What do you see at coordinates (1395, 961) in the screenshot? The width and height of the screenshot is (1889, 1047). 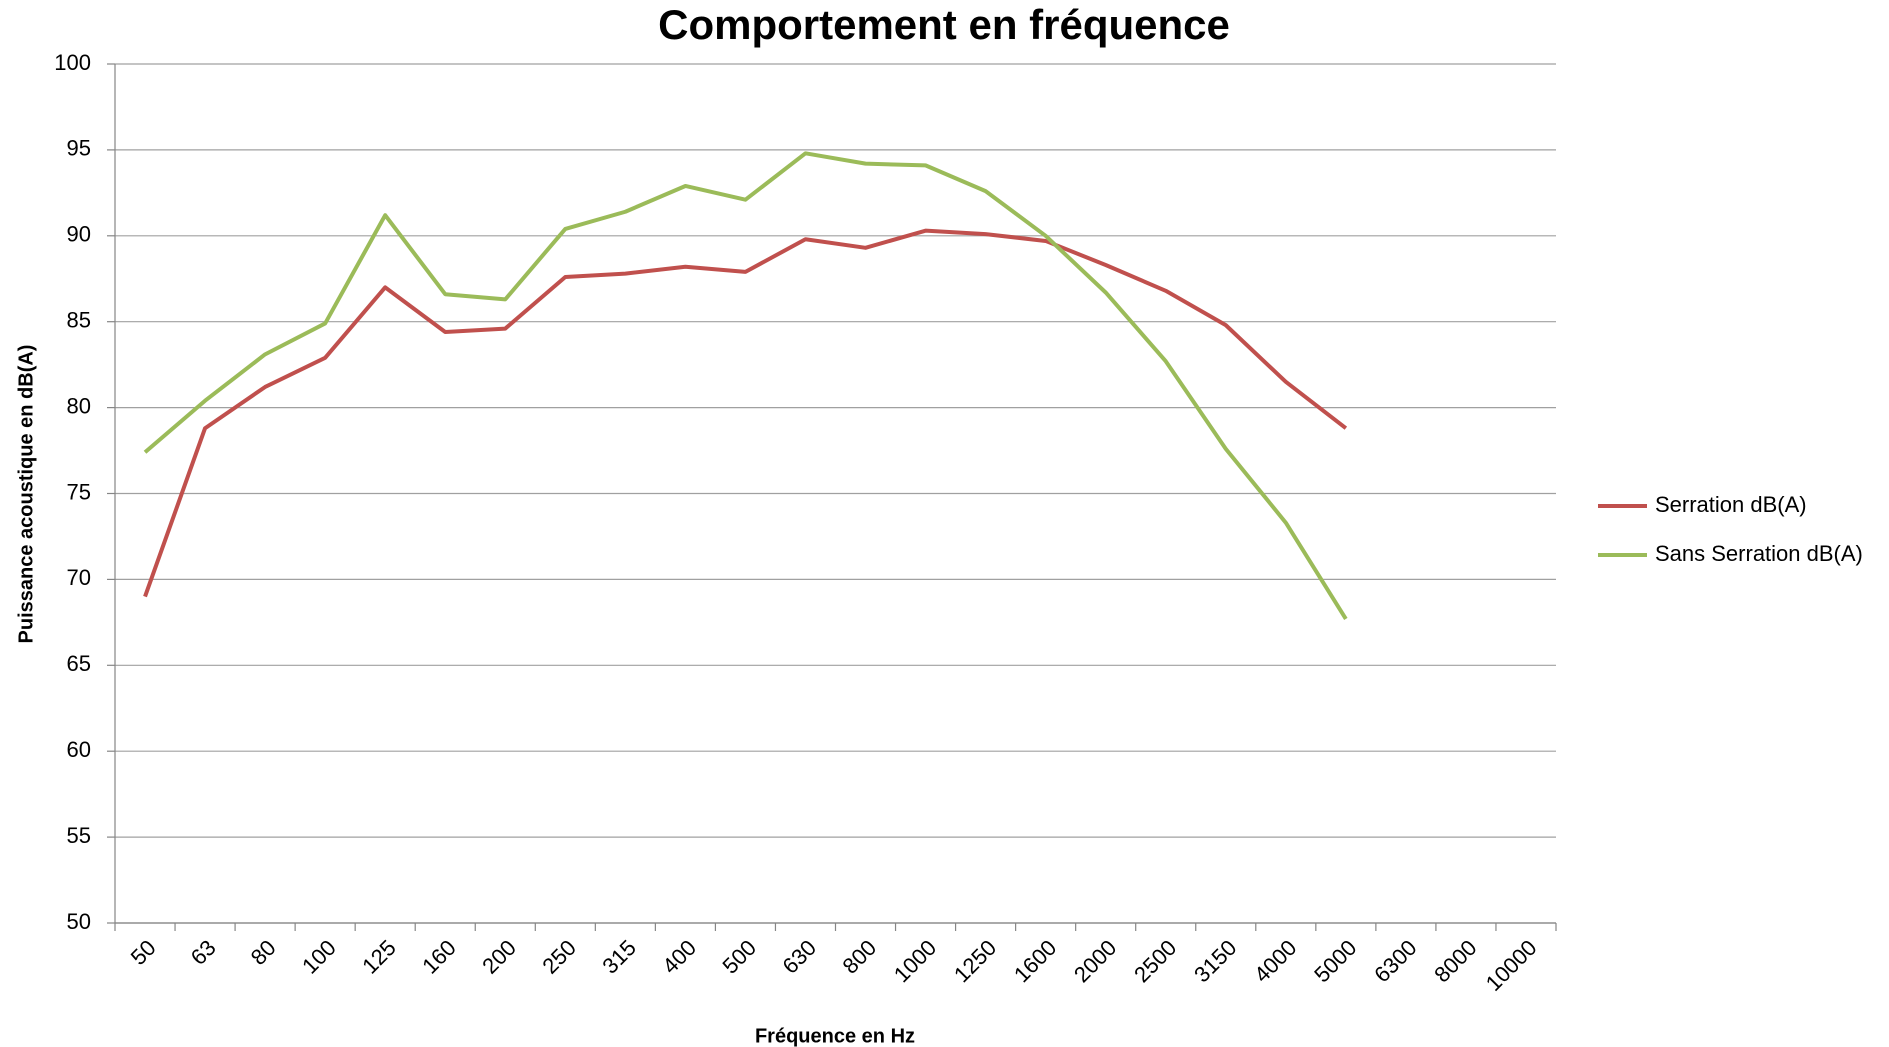 I see `x-tick-label: 6300` at bounding box center [1395, 961].